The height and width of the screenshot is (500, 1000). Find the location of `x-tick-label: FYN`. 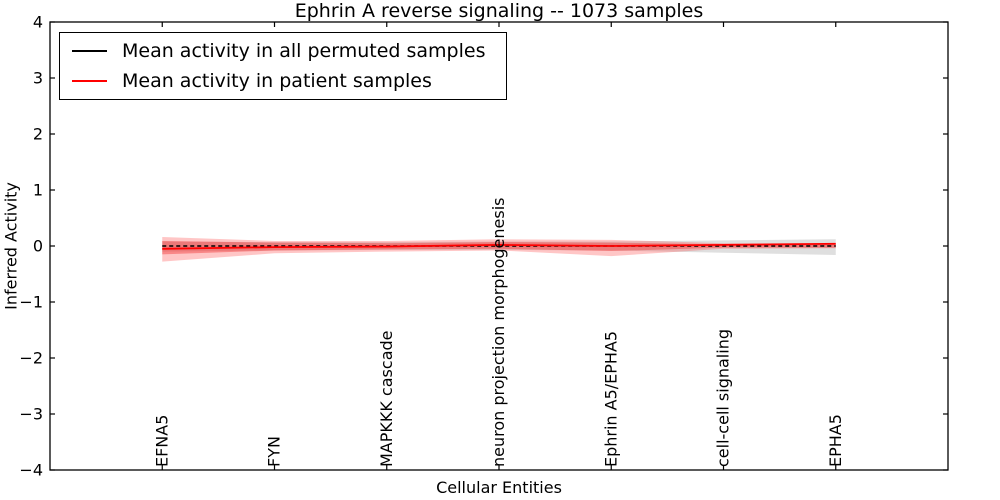

x-tick-label: FYN is located at coordinates (274, 451).